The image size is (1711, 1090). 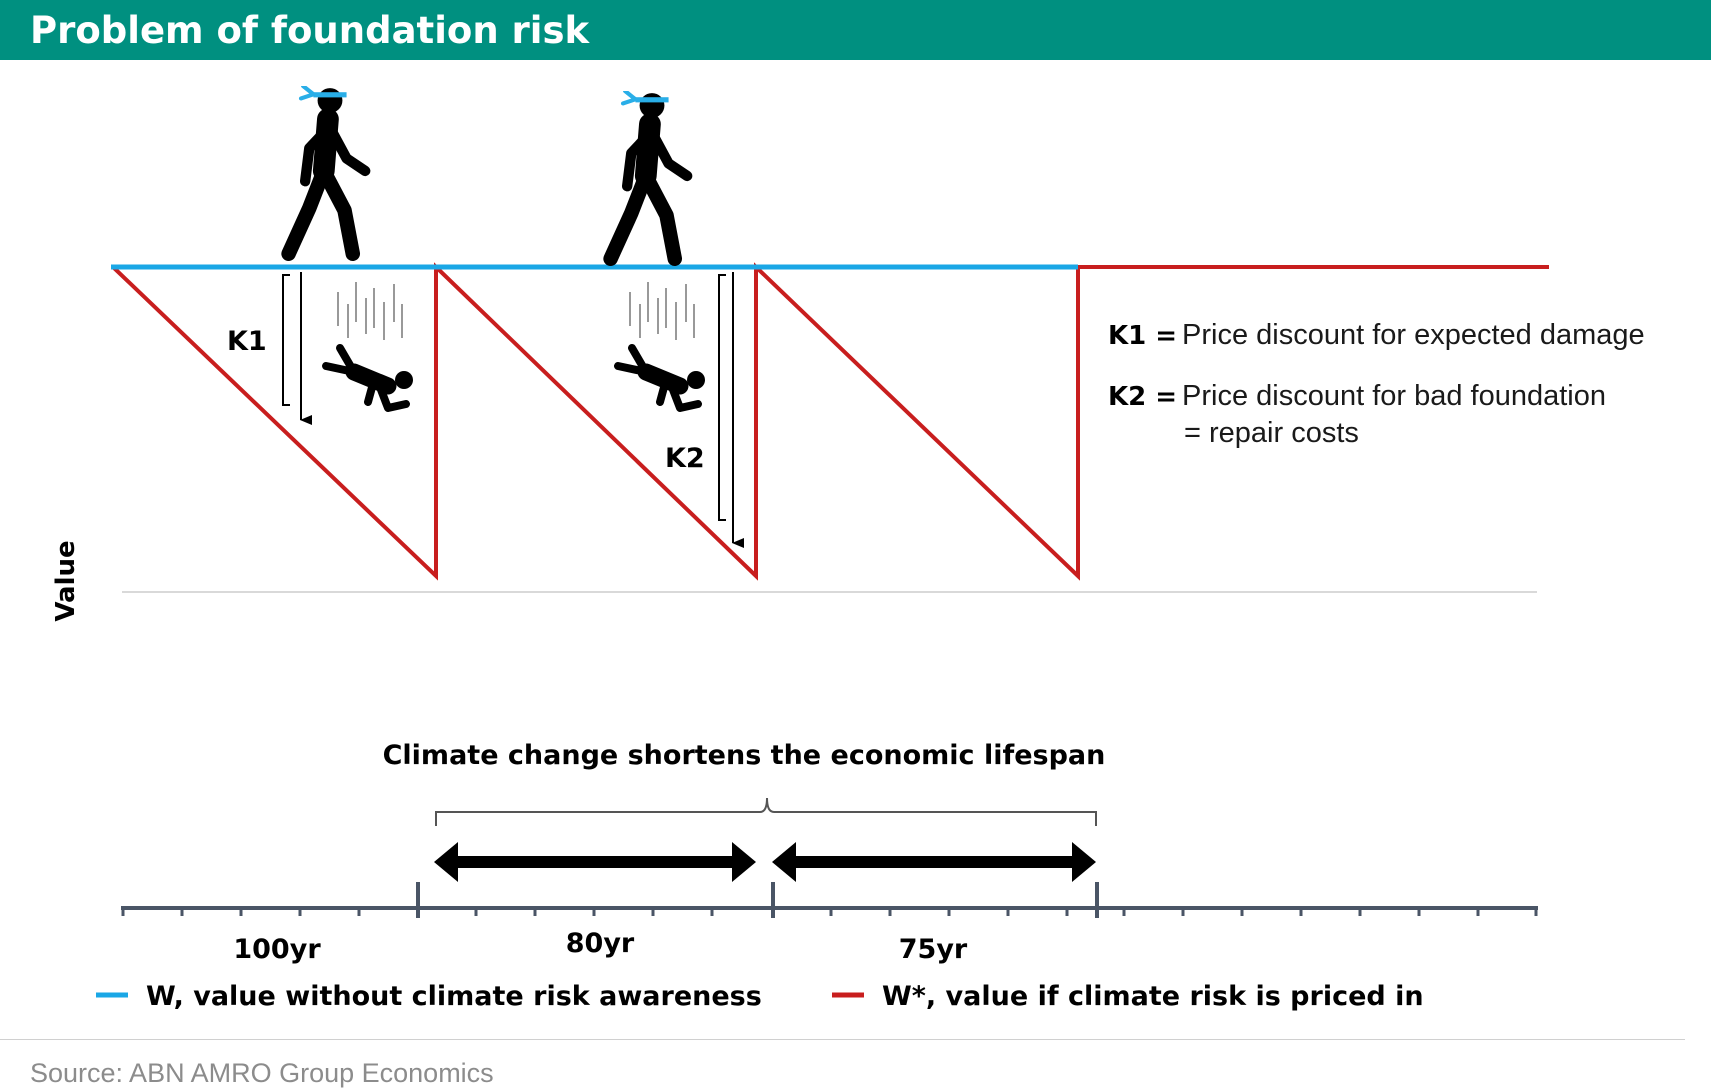 I want to click on k2-marker-label: K2, so click(x=685, y=458).